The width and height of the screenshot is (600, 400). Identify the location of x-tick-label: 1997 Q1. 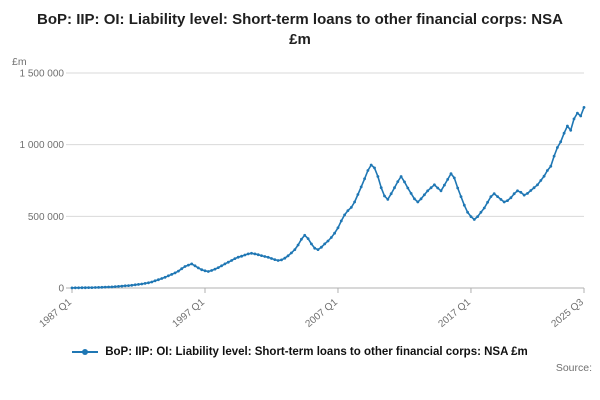
(188, 312).